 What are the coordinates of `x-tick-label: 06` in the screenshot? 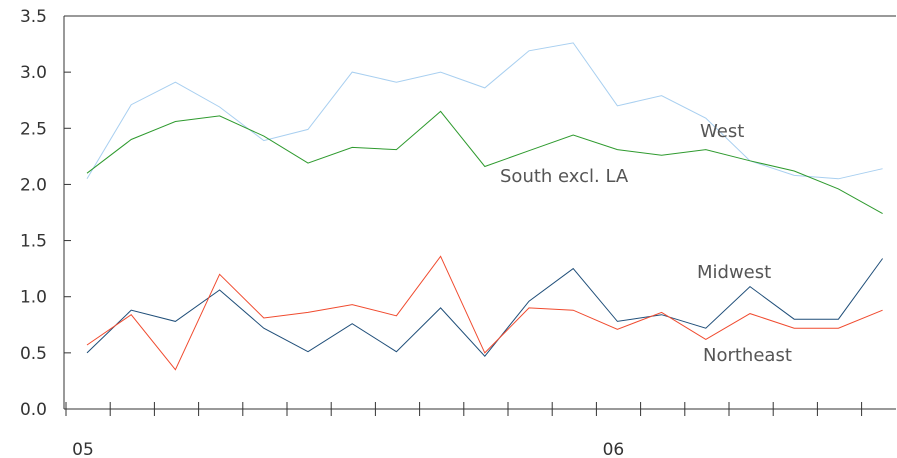 It's located at (614, 449).